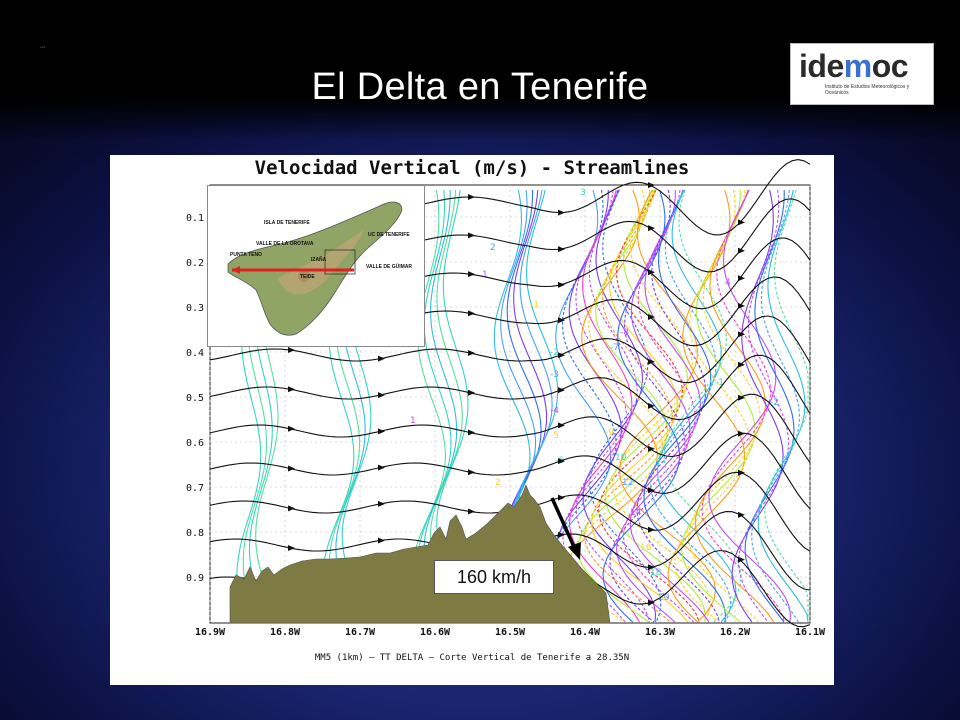  I want to click on contour-label: 2, so click(498, 483).